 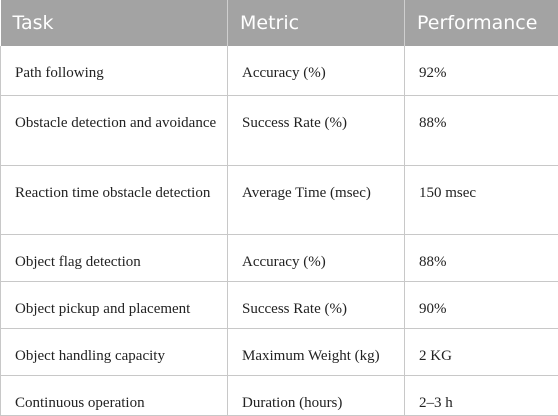 What do you see at coordinates (316, 395) in the screenshot?
I see `cell-metric: Duration (hours)` at bounding box center [316, 395].